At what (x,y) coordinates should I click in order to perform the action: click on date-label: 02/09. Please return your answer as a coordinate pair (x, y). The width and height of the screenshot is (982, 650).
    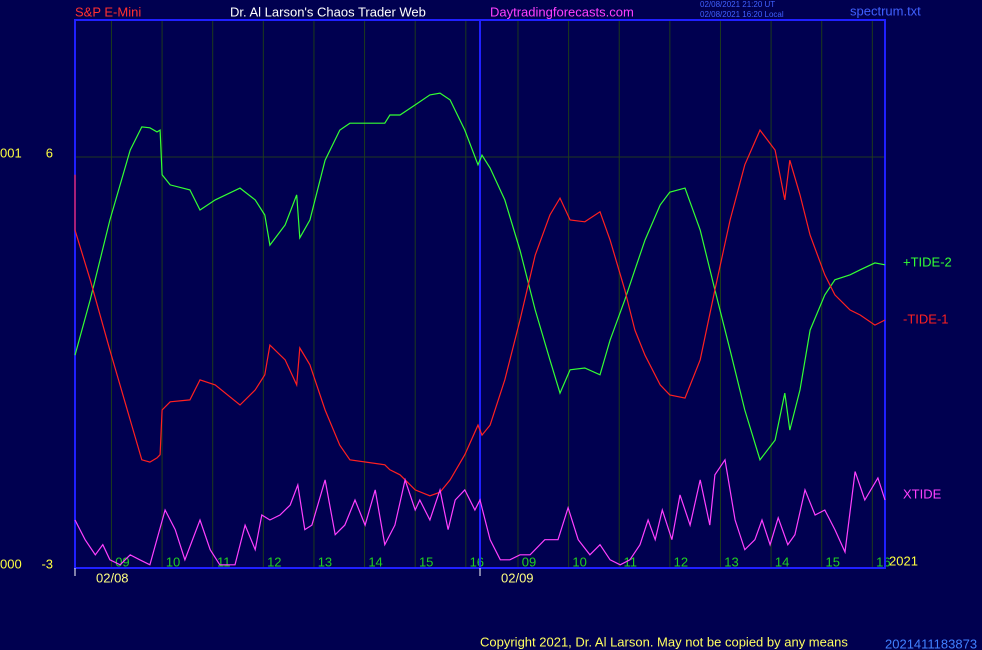
    Looking at the image, I should click on (517, 577).